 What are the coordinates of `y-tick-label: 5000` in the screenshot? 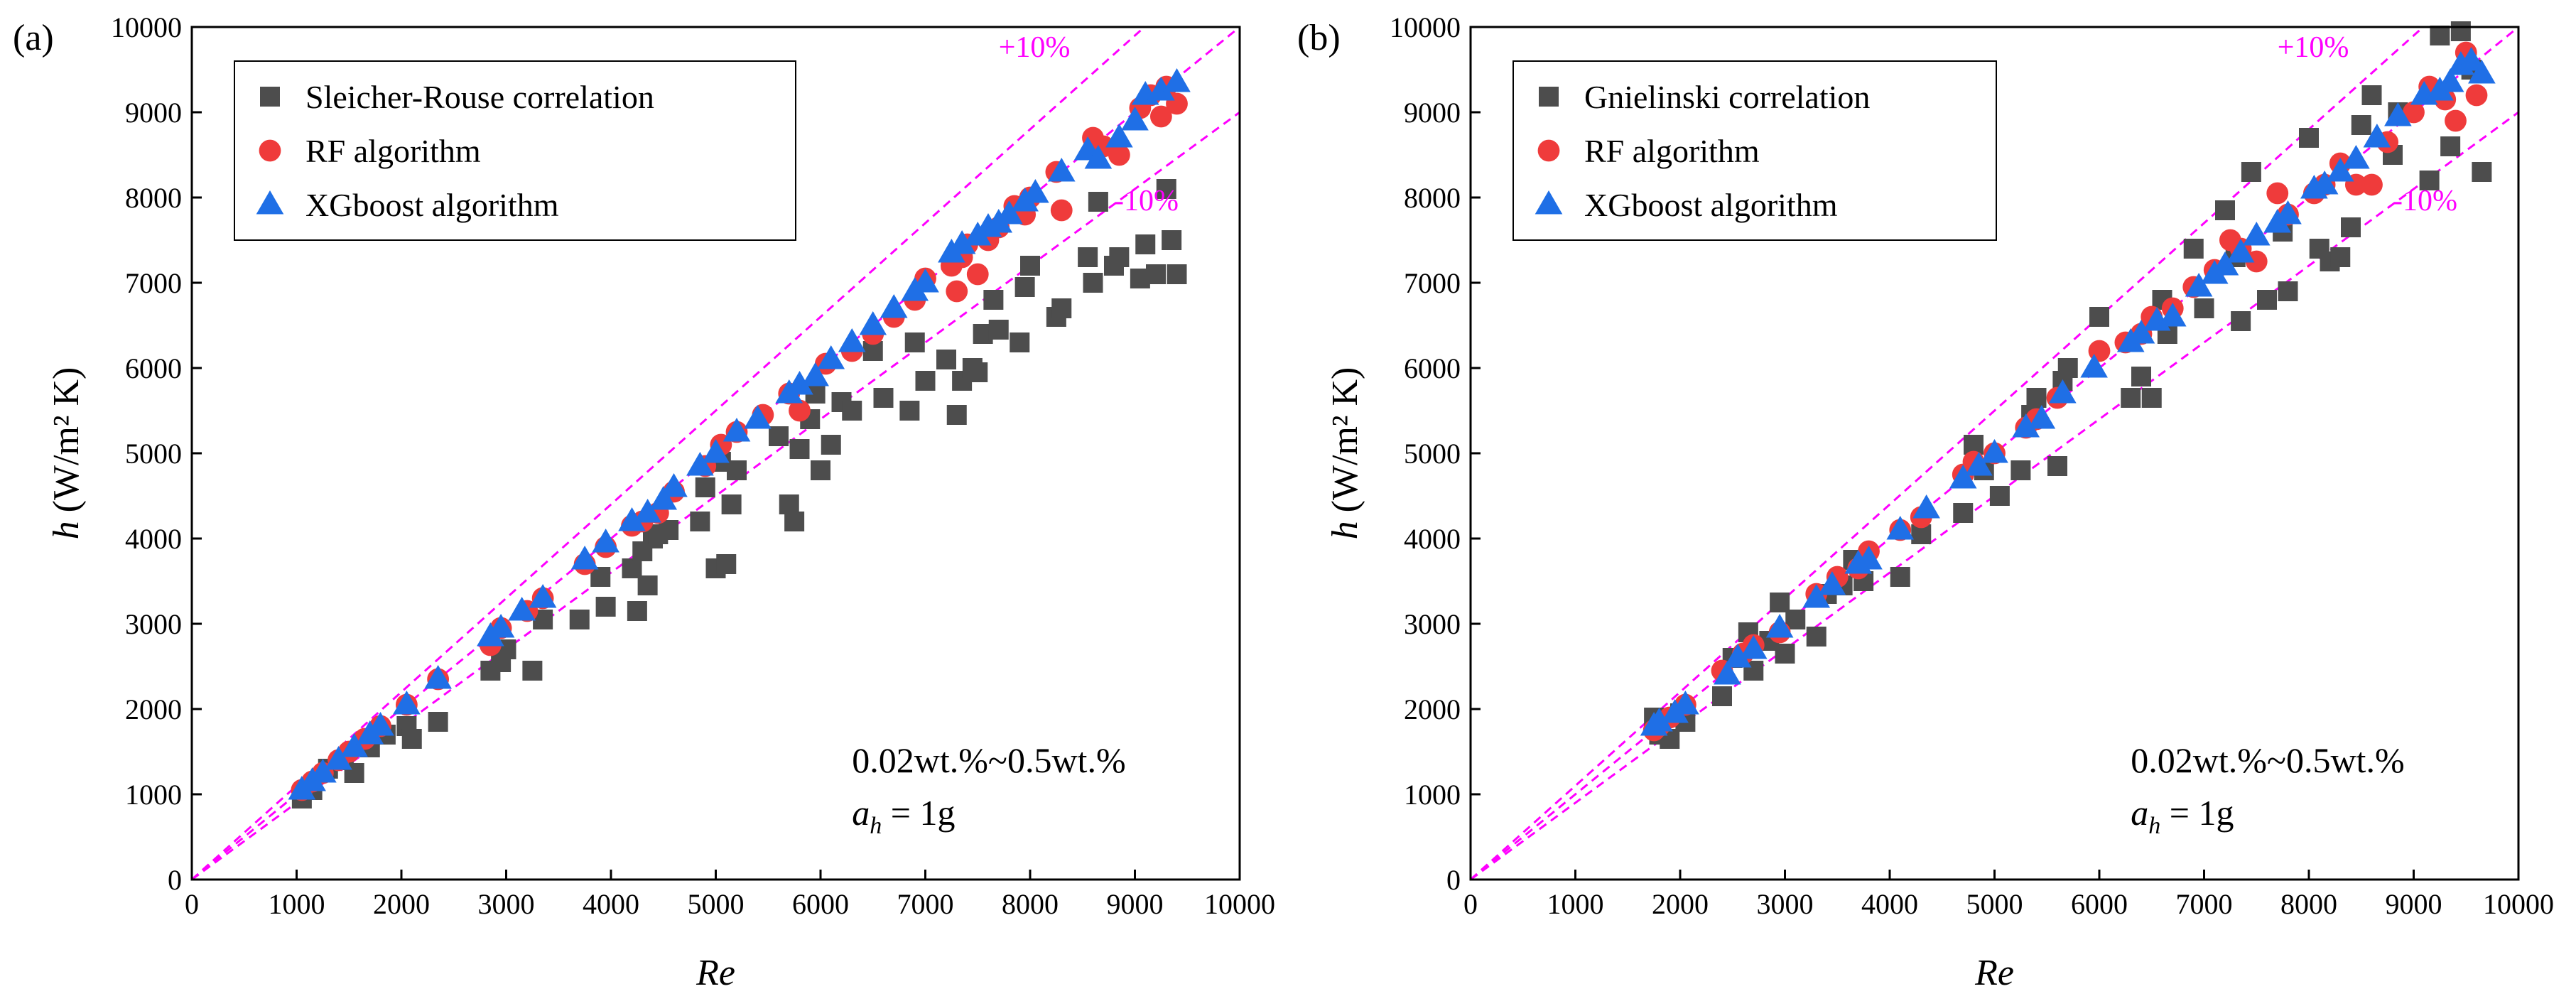 It's located at (153, 454).